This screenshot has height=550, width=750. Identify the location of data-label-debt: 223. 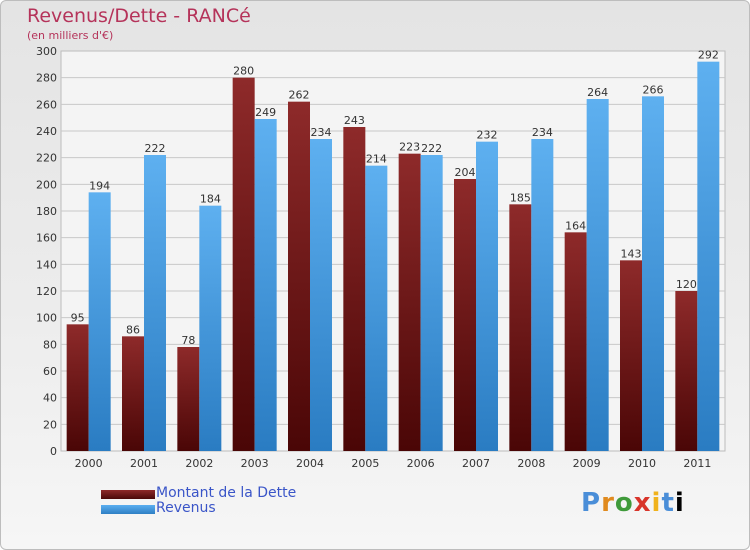
(409, 147).